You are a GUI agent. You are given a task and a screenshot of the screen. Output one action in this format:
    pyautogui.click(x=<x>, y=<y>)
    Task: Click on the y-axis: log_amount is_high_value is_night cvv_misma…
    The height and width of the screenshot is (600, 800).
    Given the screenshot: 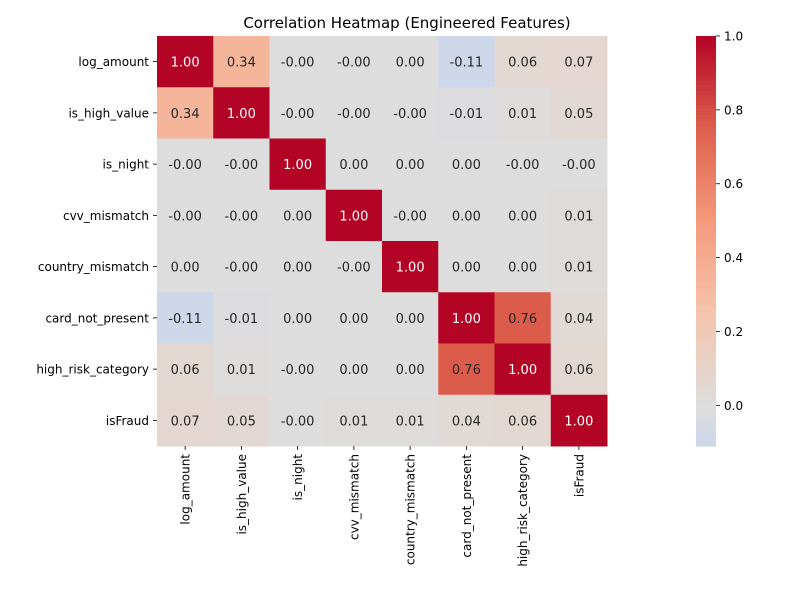 What is the action you would take?
    pyautogui.click(x=96, y=241)
    